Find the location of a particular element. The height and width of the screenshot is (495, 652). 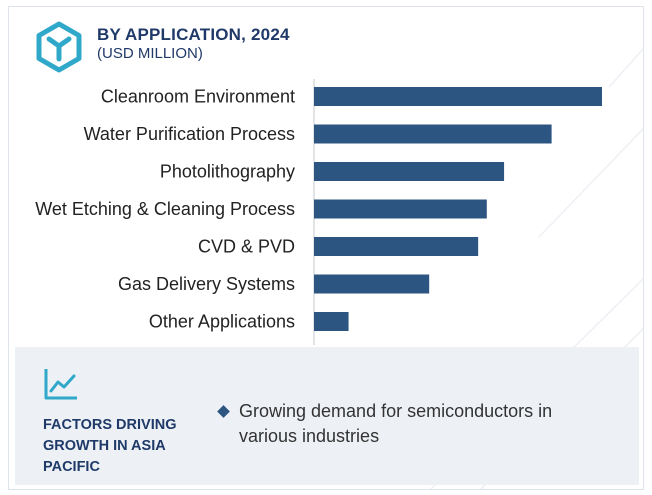

category-label-5: Gas Delivery Systems is located at coordinates (206, 284).